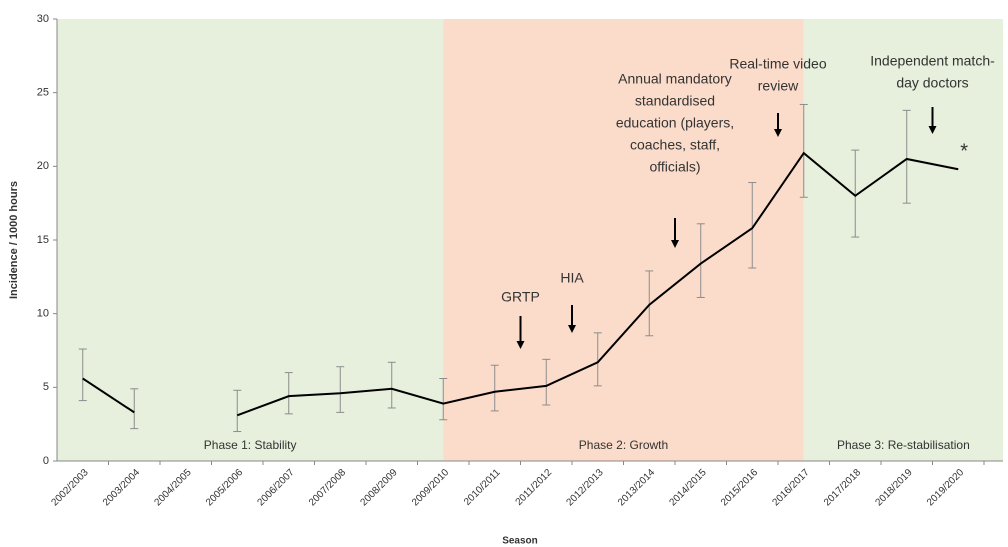 This screenshot has width=1008, height=547. Describe the element at coordinates (675, 145) in the screenshot. I see `annotation-text: coaches, staff,` at that location.